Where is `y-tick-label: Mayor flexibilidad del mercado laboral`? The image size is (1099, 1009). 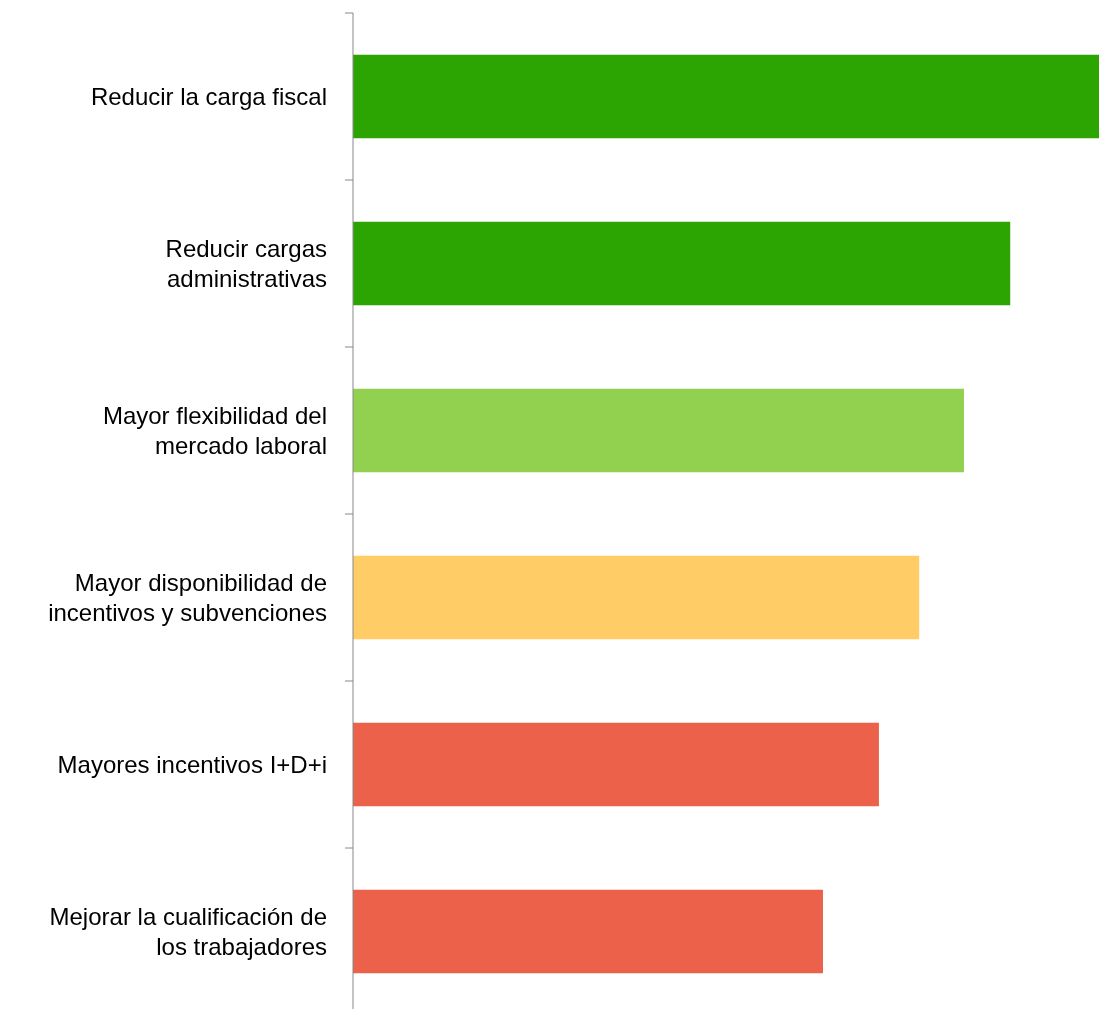 y-tick-label: Mayor flexibilidad del mercado laboral is located at coordinates (214, 430).